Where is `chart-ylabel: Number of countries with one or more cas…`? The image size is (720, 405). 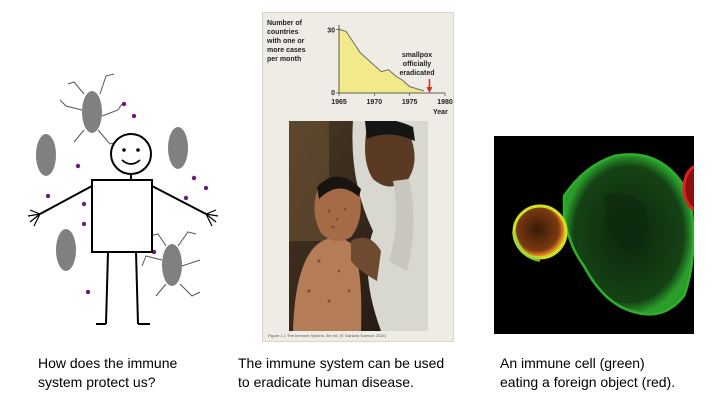 chart-ylabel: Number of countries with one or more cas… is located at coordinates (286, 41).